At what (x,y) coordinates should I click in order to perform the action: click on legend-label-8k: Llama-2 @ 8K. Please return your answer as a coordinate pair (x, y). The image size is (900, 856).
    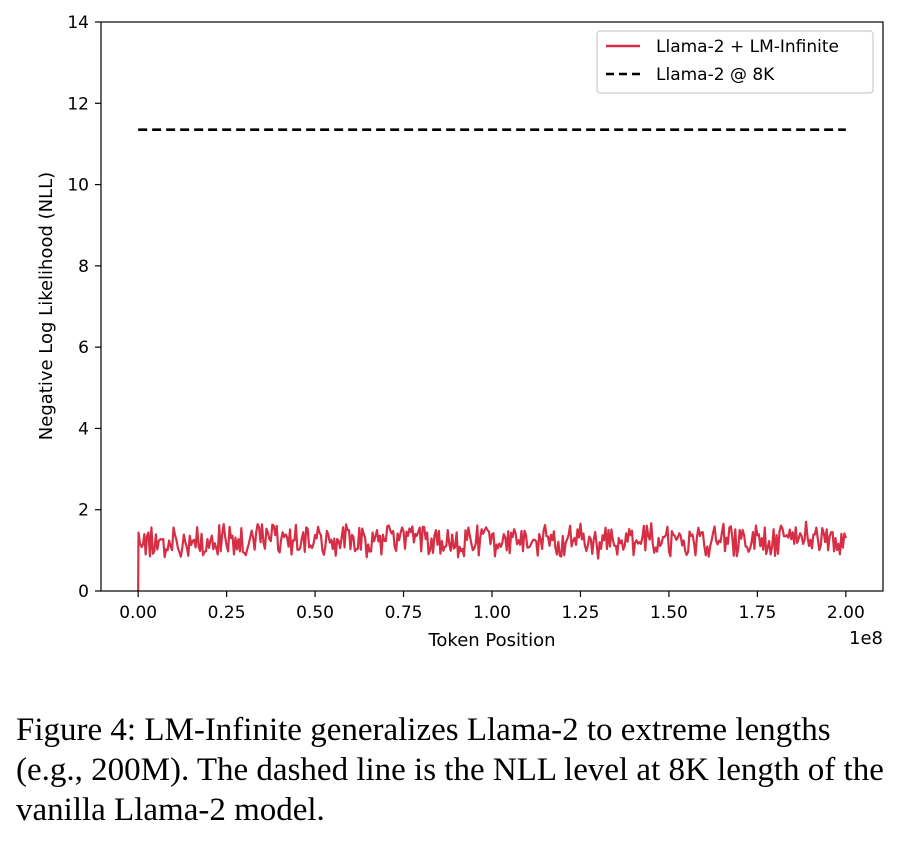
    Looking at the image, I should click on (715, 75).